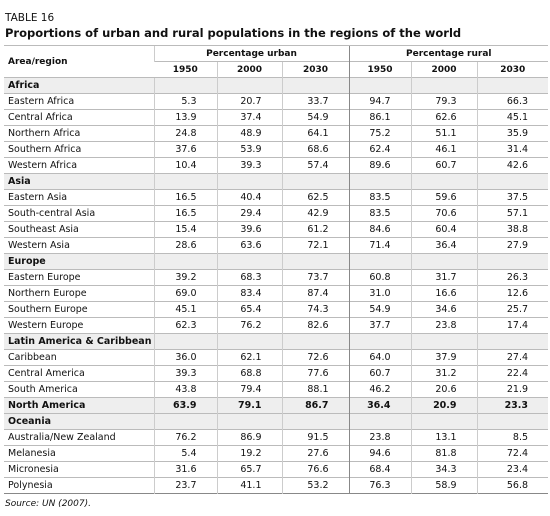  Describe the element at coordinates (185, 245) in the screenshot. I see `value-cell: 28.6` at that location.